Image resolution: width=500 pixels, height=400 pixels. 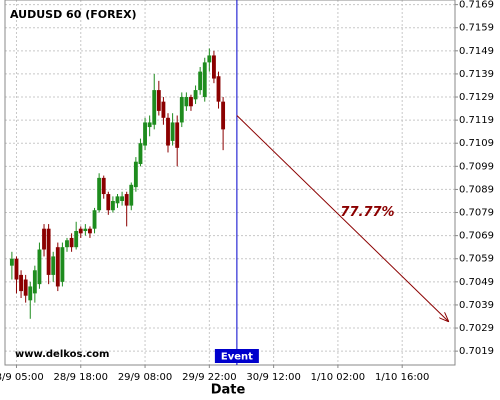 I want to click on y-tick-label: 0.7149, so click(x=476, y=51).